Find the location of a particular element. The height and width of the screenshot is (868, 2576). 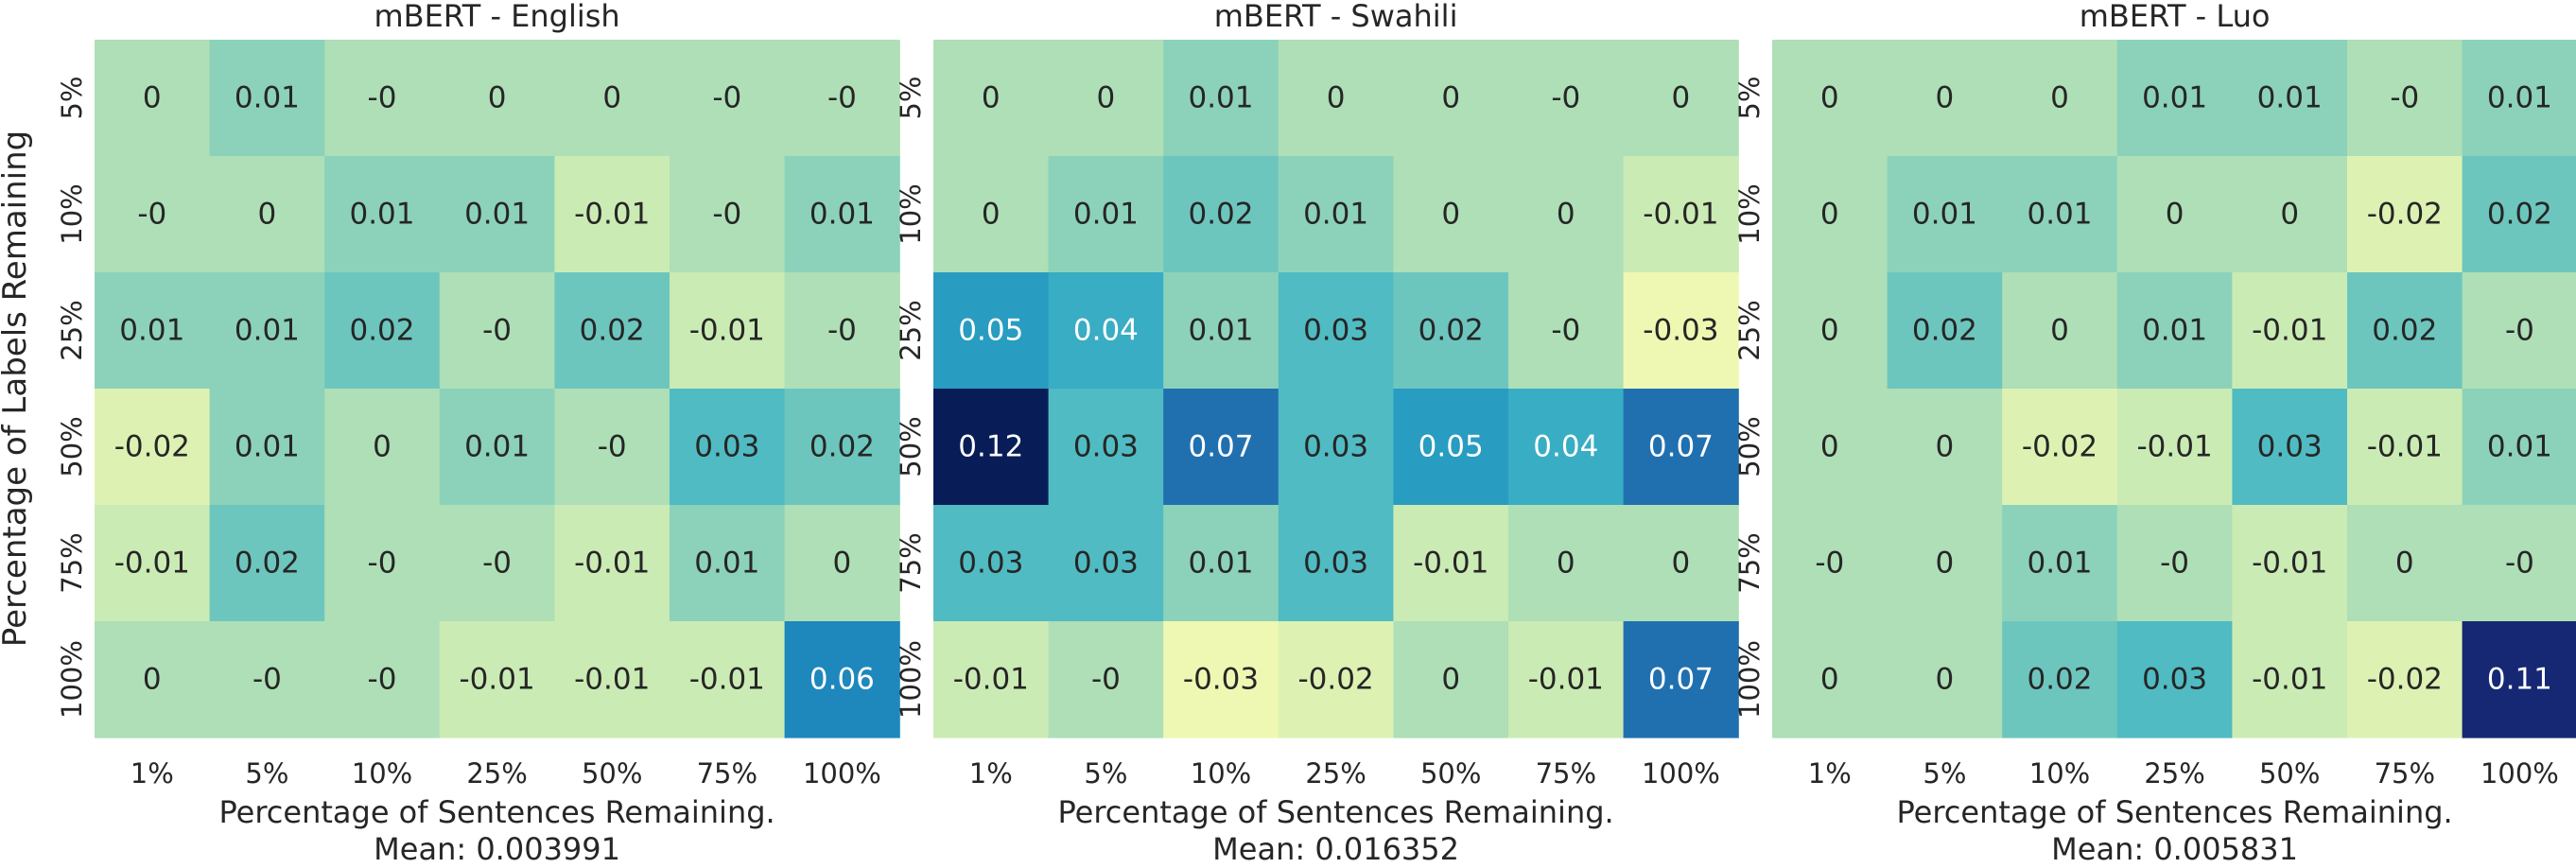

cell-value-label: 0.12 is located at coordinates (991, 447).